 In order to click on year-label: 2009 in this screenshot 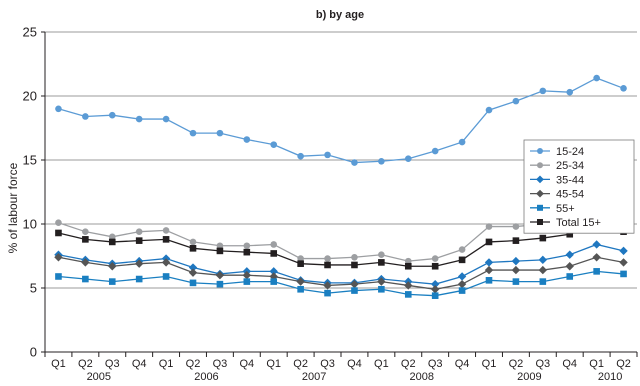, I will do `click(529, 377)`.